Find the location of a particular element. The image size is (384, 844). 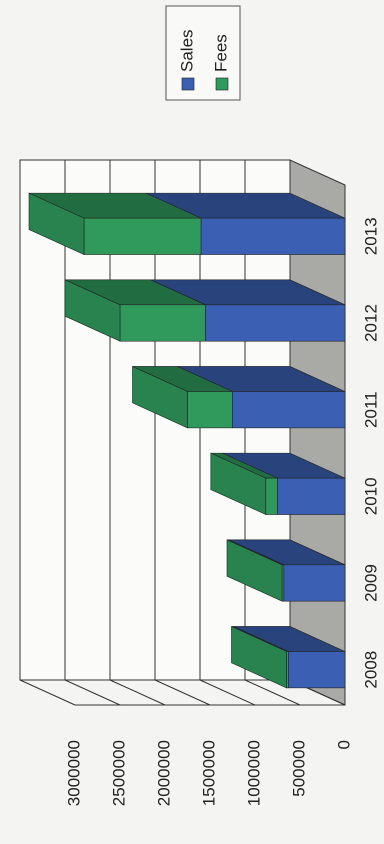

y-tick-label: 1500000 is located at coordinates (208, 773).